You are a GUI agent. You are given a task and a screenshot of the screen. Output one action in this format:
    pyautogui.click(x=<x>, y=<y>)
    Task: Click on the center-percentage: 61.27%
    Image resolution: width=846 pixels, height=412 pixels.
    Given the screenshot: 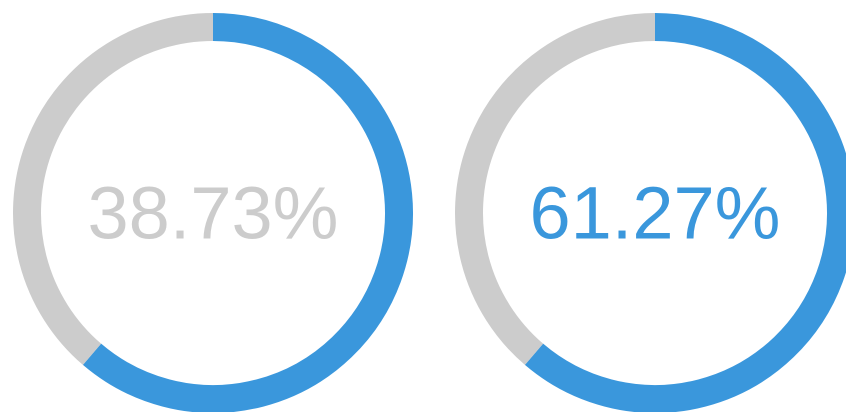 What is the action you would take?
    pyautogui.click(x=655, y=213)
    